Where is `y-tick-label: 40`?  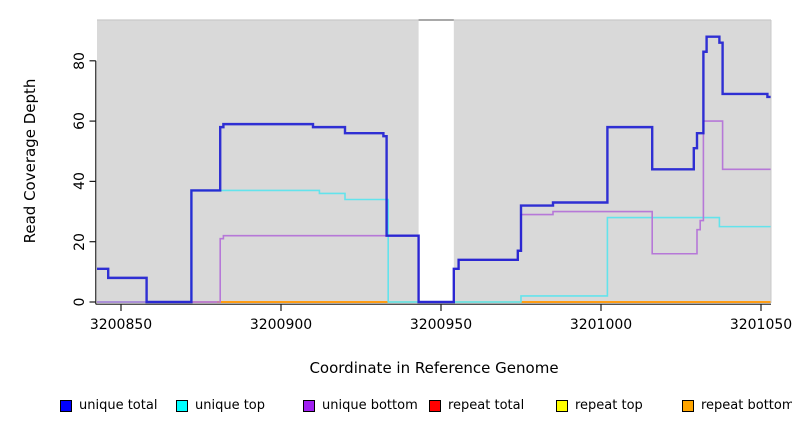 y-tick-label: 40 is located at coordinates (80, 181).